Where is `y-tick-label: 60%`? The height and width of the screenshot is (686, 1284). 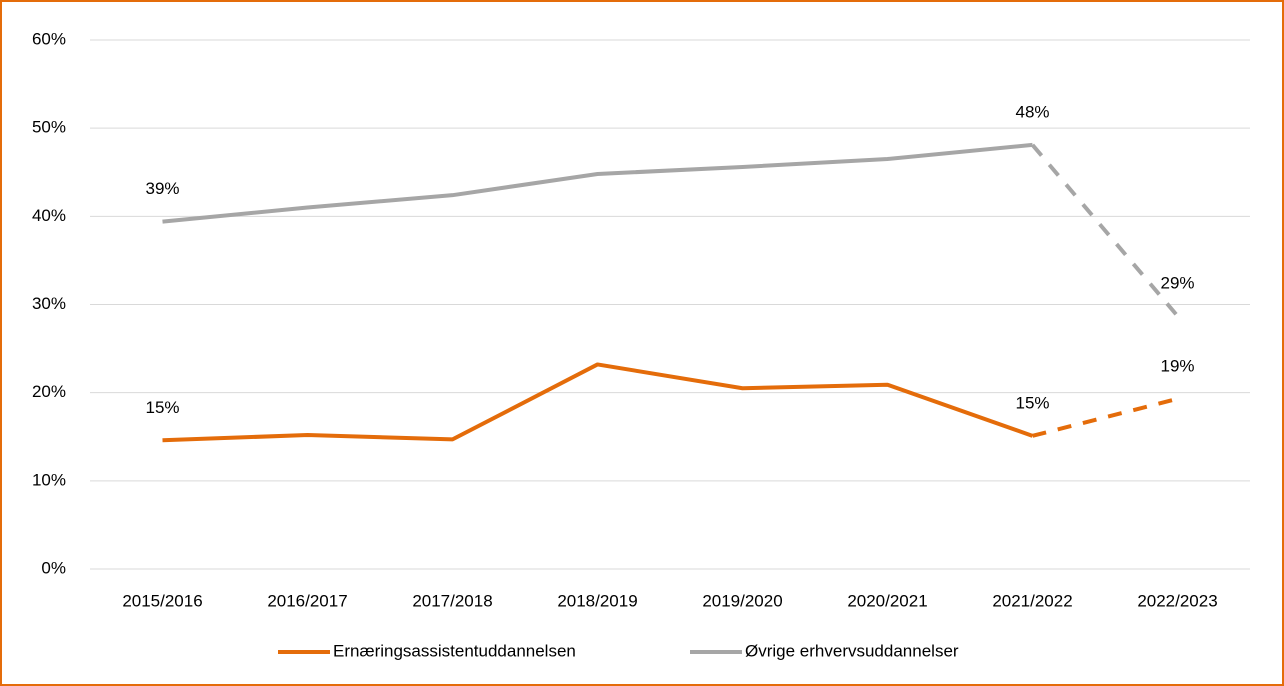
y-tick-label: 60% is located at coordinates (49, 38).